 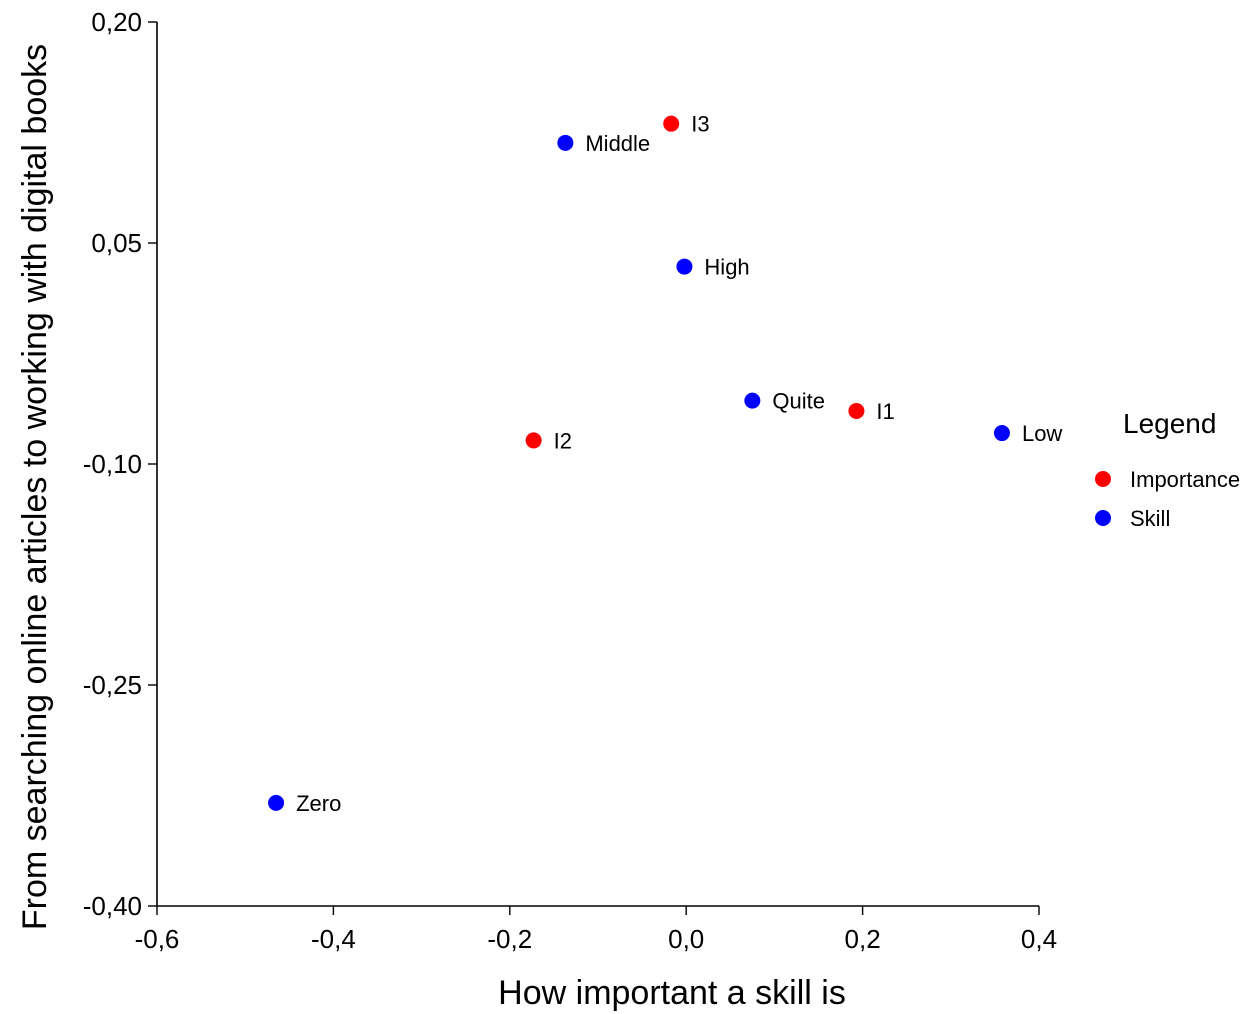 What do you see at coordinates (318, 803) in the screenshot?
I see `point-label-zero: Zero` at bounding box center [318, 803].